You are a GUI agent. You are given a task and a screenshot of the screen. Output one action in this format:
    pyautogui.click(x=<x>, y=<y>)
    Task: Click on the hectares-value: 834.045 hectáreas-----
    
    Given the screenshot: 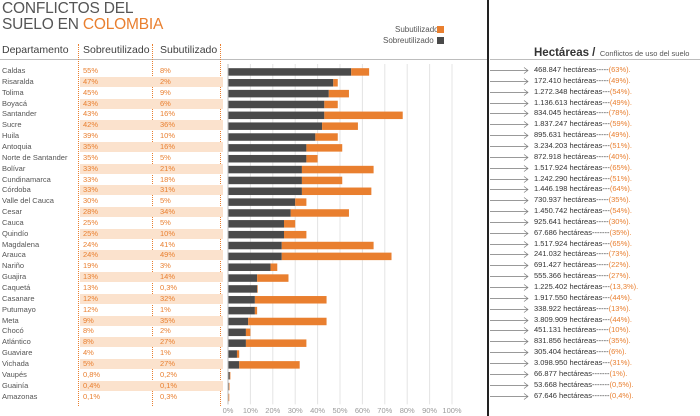 What is the action you would take?
    pyautogui.click(x=571, y=113)
    